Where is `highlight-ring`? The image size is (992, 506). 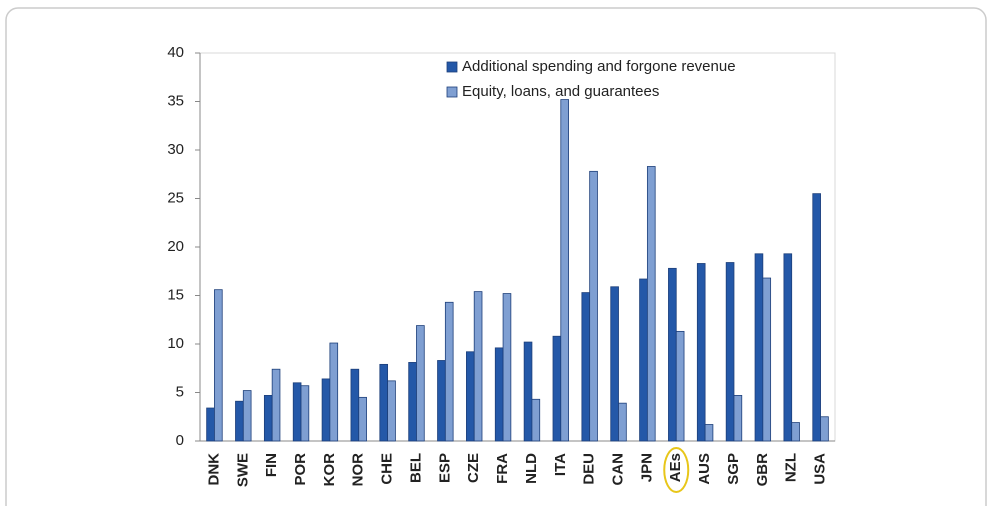
highlight-ring is located at coordinates (676, 470).